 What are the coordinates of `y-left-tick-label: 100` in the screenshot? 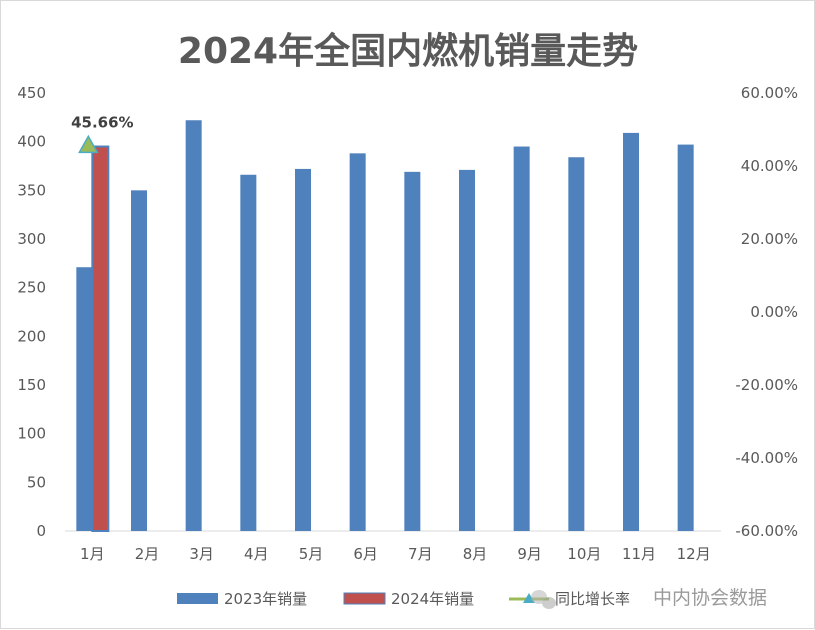 It's located at (31, 434).